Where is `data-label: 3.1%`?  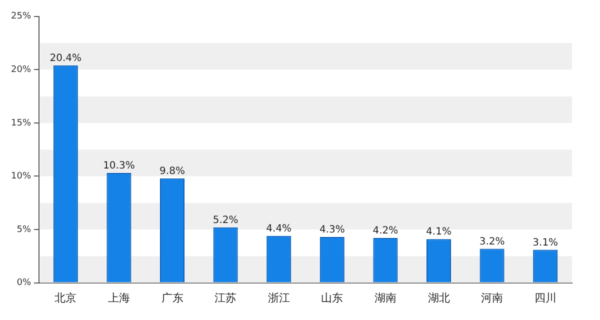 data-label: 3.1% is located at coordinates (545, 242).